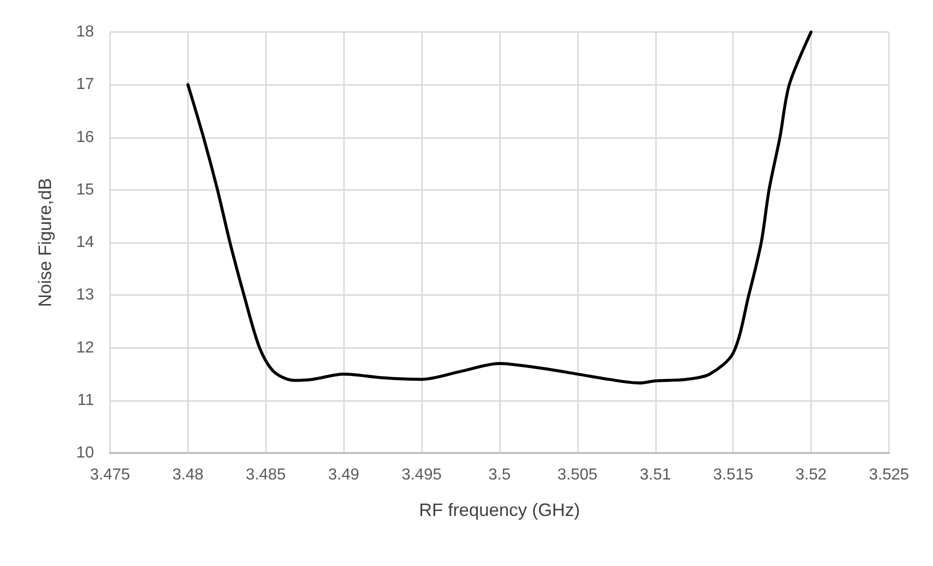 This screenshot has width=933, height=566. What do you see at coordinates (85, 137) in the screenshot?
I see `y-tick-label: 16` at bounding box center [85, 137].